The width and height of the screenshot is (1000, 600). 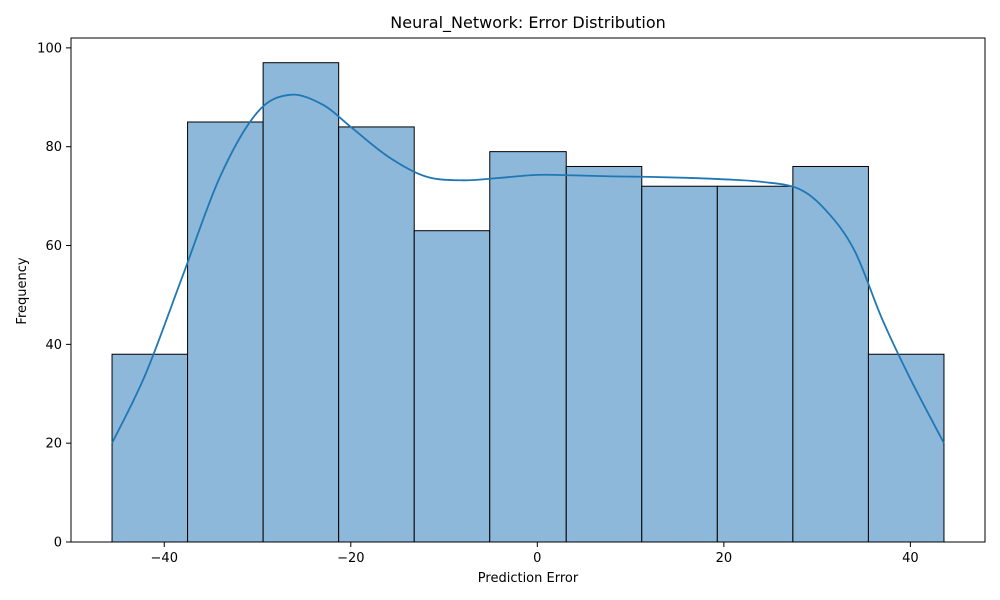 What do you see at coordinates (53, 345) in the screenshot?
I see `y-tick-label: 40` at bounding box center [53, 345].